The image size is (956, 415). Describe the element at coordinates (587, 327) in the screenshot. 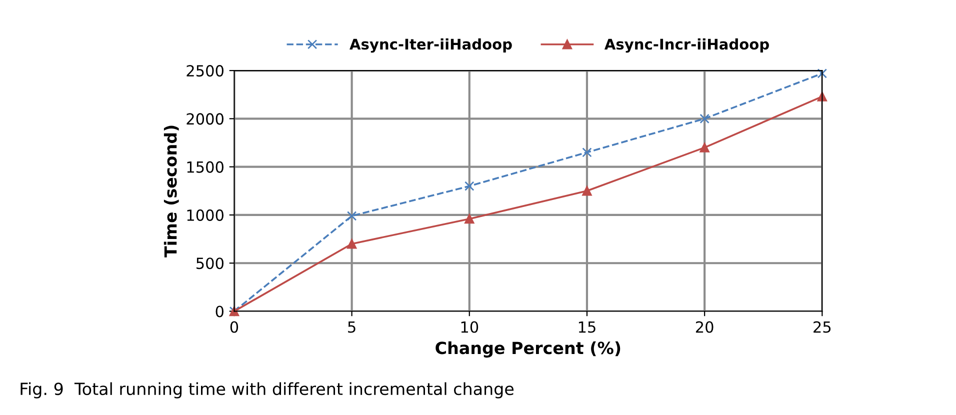

I see `x-tick-label: 15` at that location.